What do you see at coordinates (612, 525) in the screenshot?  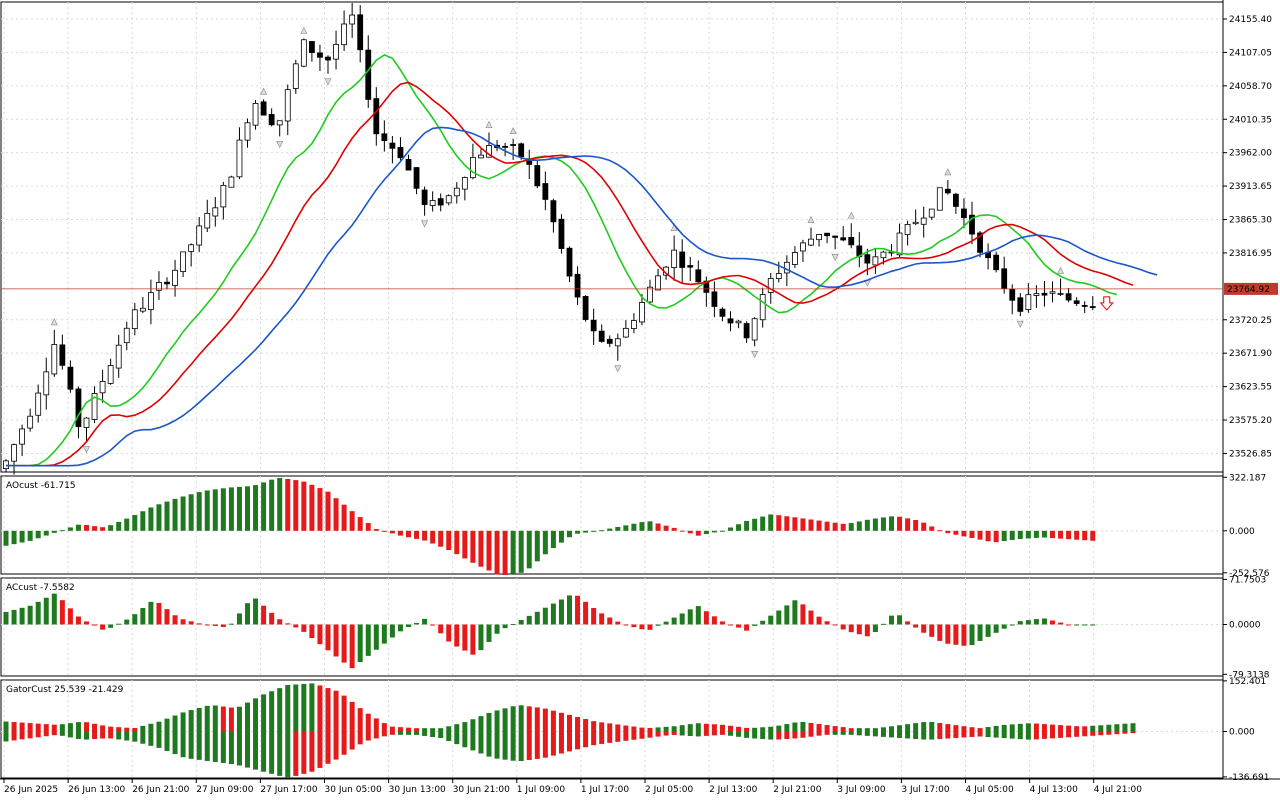 I see `pane-ao` at bounding box center [612, 525].